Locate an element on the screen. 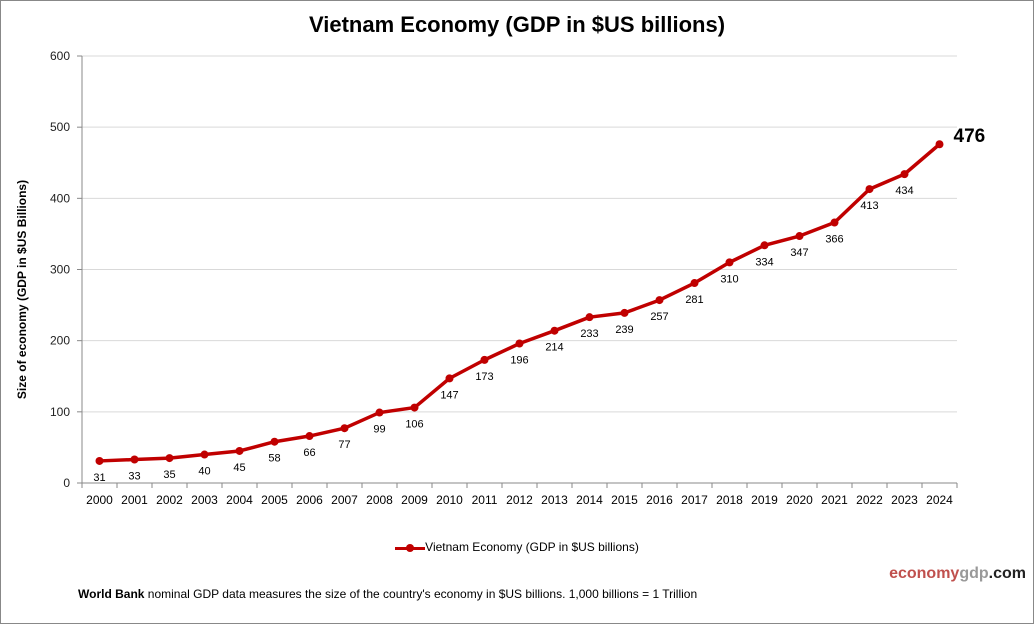  data-label: 45 is located at coordinates (239, 468).